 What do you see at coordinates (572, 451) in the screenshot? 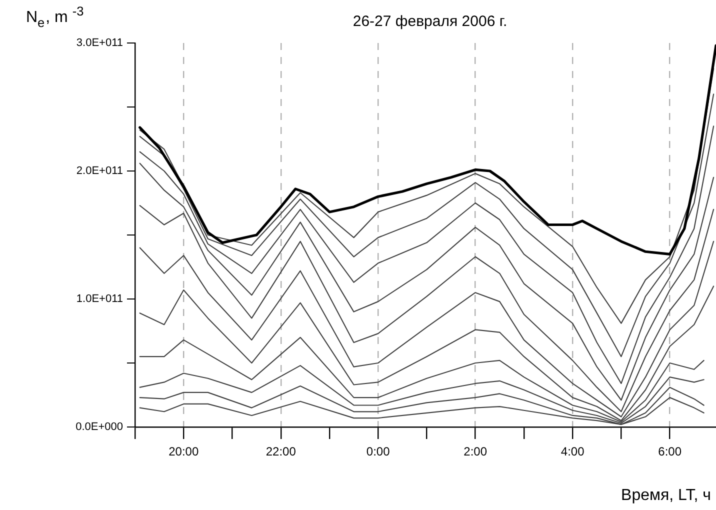
I see `x-tick-label: 4:00` at bounding box center [572, 451].